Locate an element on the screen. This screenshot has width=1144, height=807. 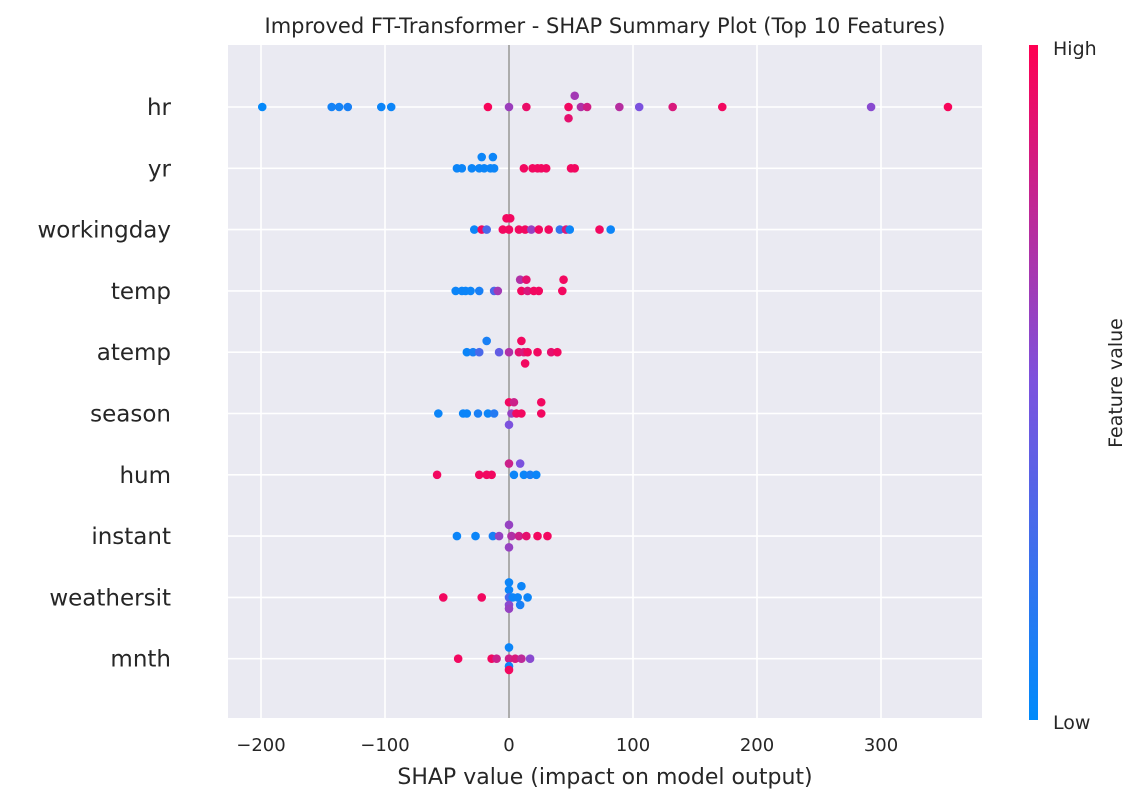
x-tick-label: 100 is located at coordinates (633, 745).